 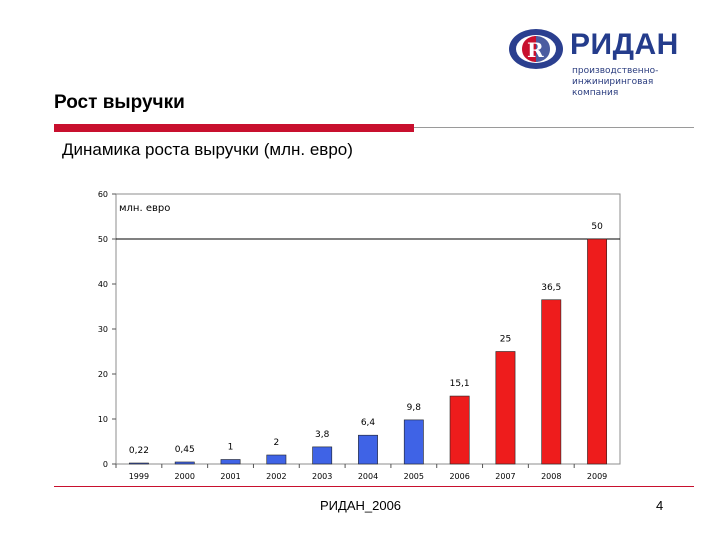 I want to click on logo-name: РИДАН, so click(x=624, y=44).